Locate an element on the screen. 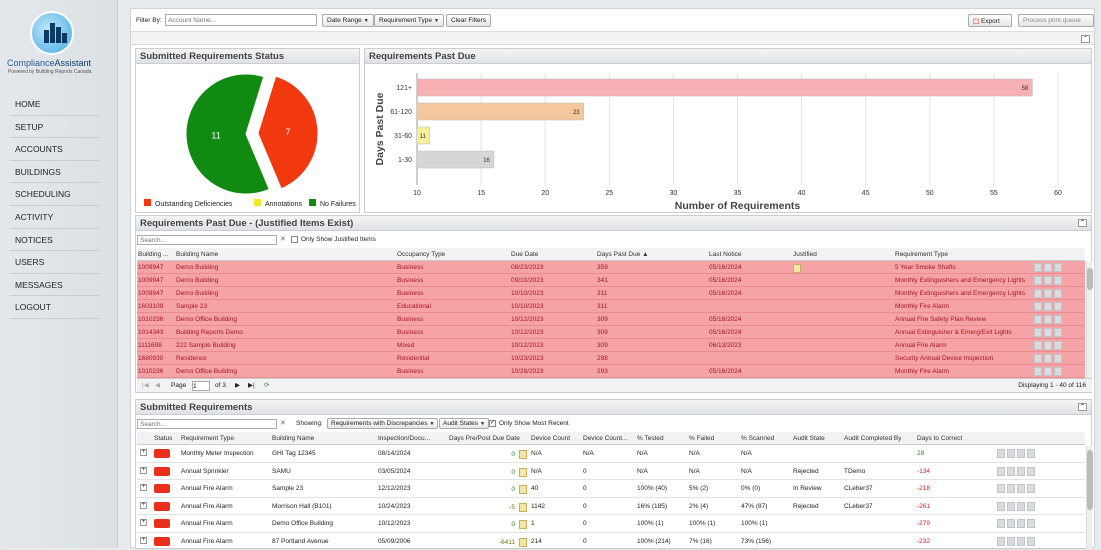 This screenshot has width=1101, height=550. column-header: Last Notice is located at coordinates (725, 254).